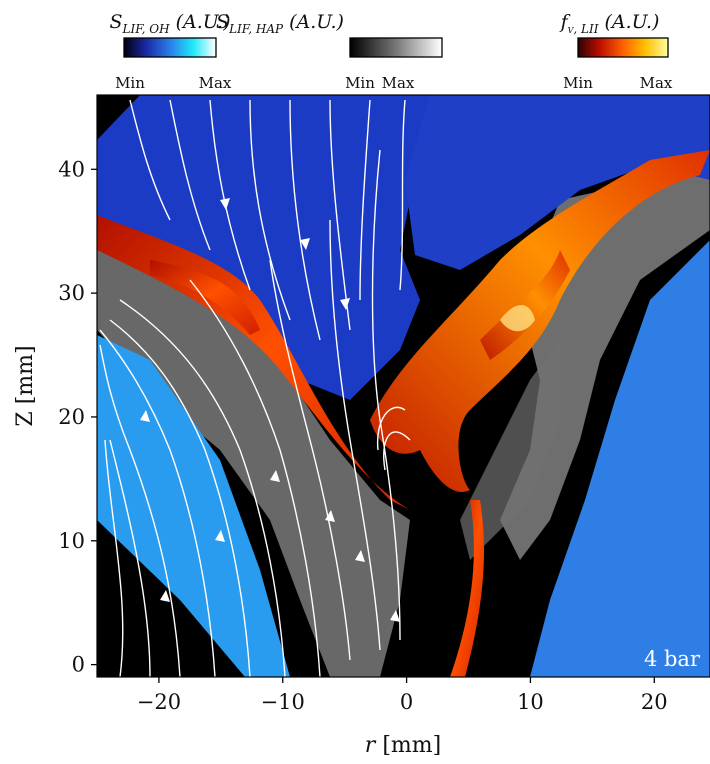 This screenshot has width=710, height=764. I want to click on y-tick-label: 30, so click(71, 293).